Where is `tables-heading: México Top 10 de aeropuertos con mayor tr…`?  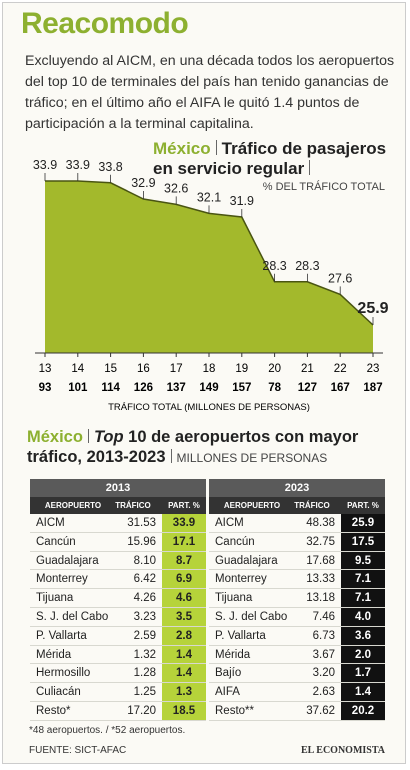 tables-heading: México Top 10 de aeropuertos con mayor tr… is located at coordinates (209, 447).